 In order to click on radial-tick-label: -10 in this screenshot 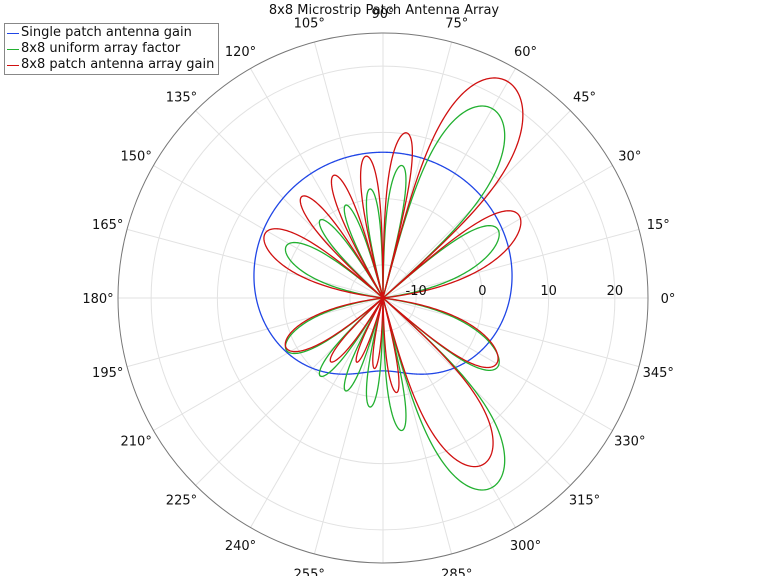, I will do `click(416, 291)`.